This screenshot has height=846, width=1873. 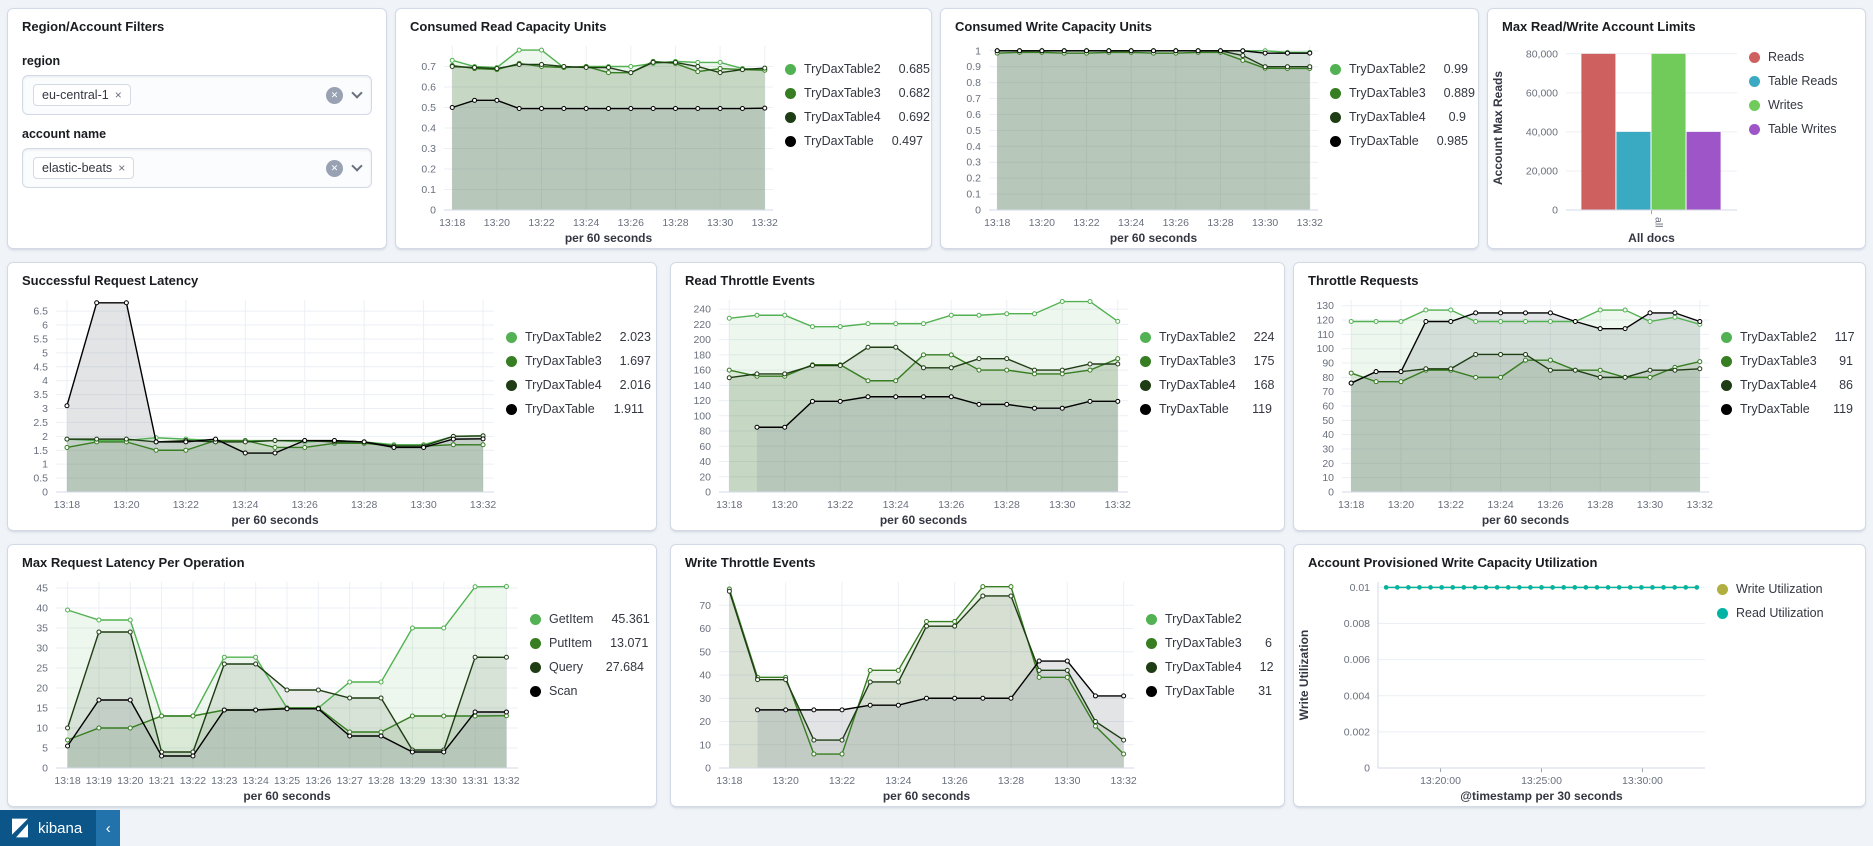 I want to click on bar-table-reads, so click(x=1633, y=170).